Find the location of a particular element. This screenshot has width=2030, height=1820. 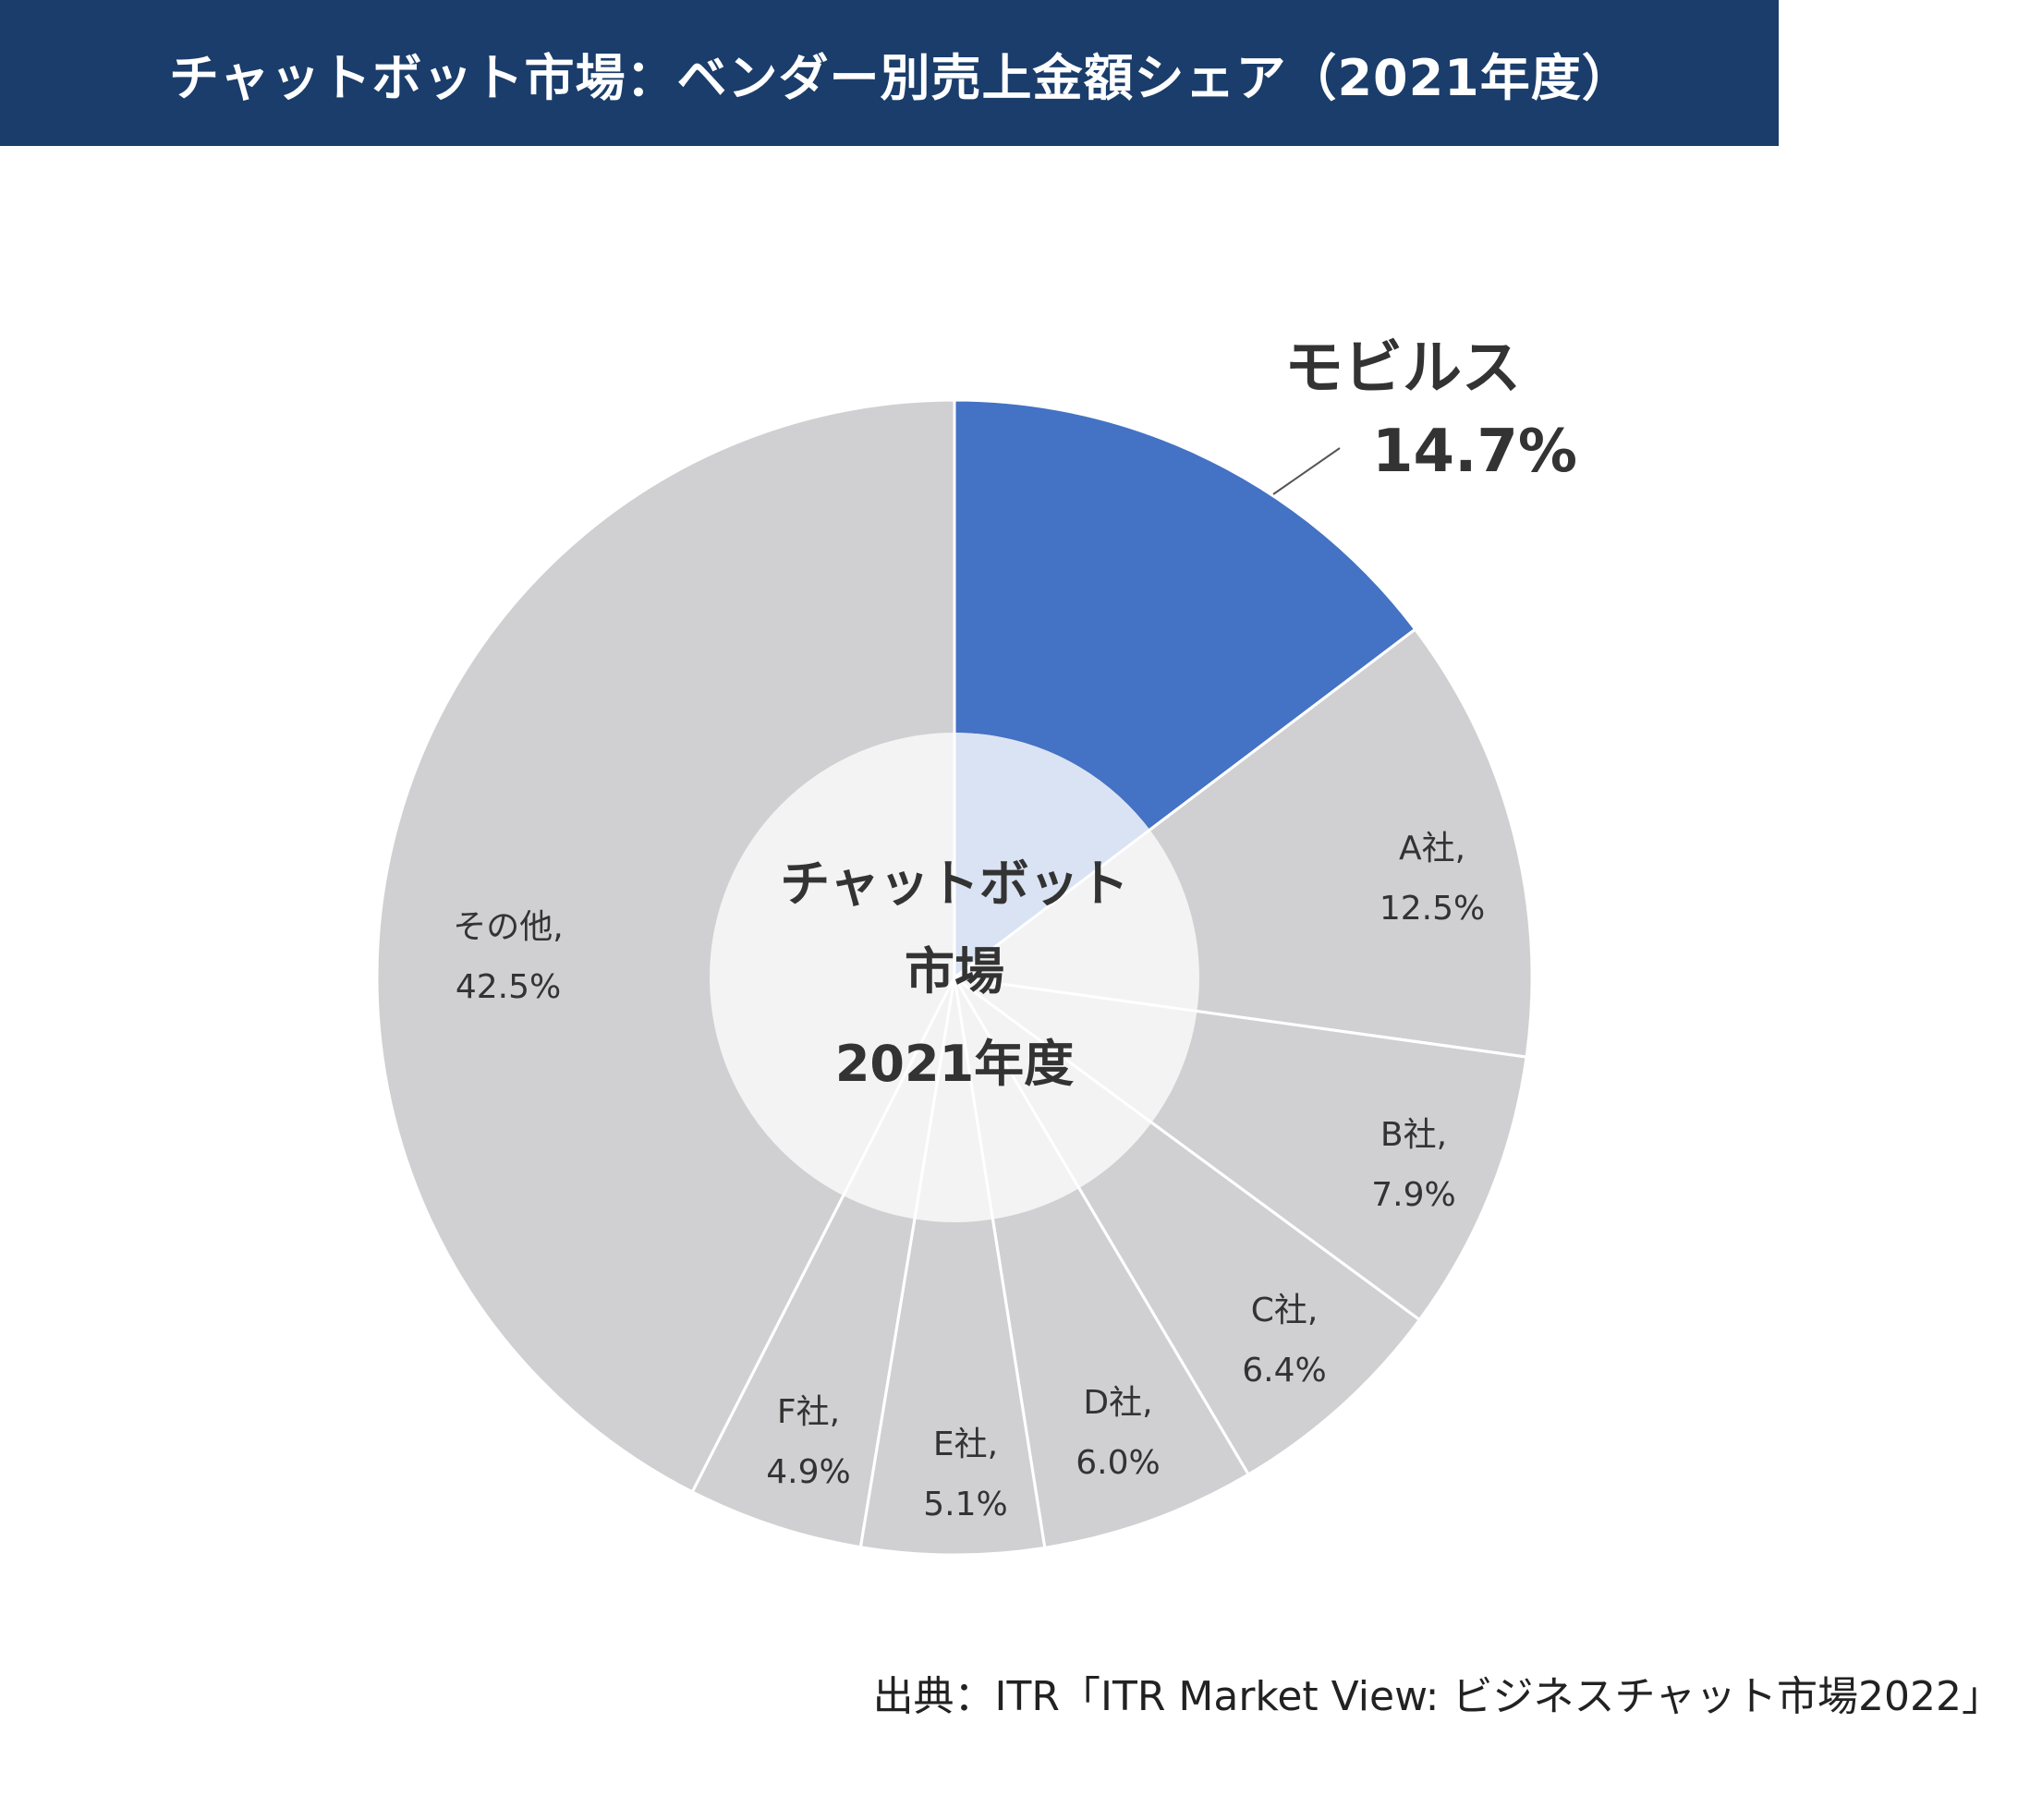

slice-label-value: 7.9% is located at coordinates (1413, 1195).